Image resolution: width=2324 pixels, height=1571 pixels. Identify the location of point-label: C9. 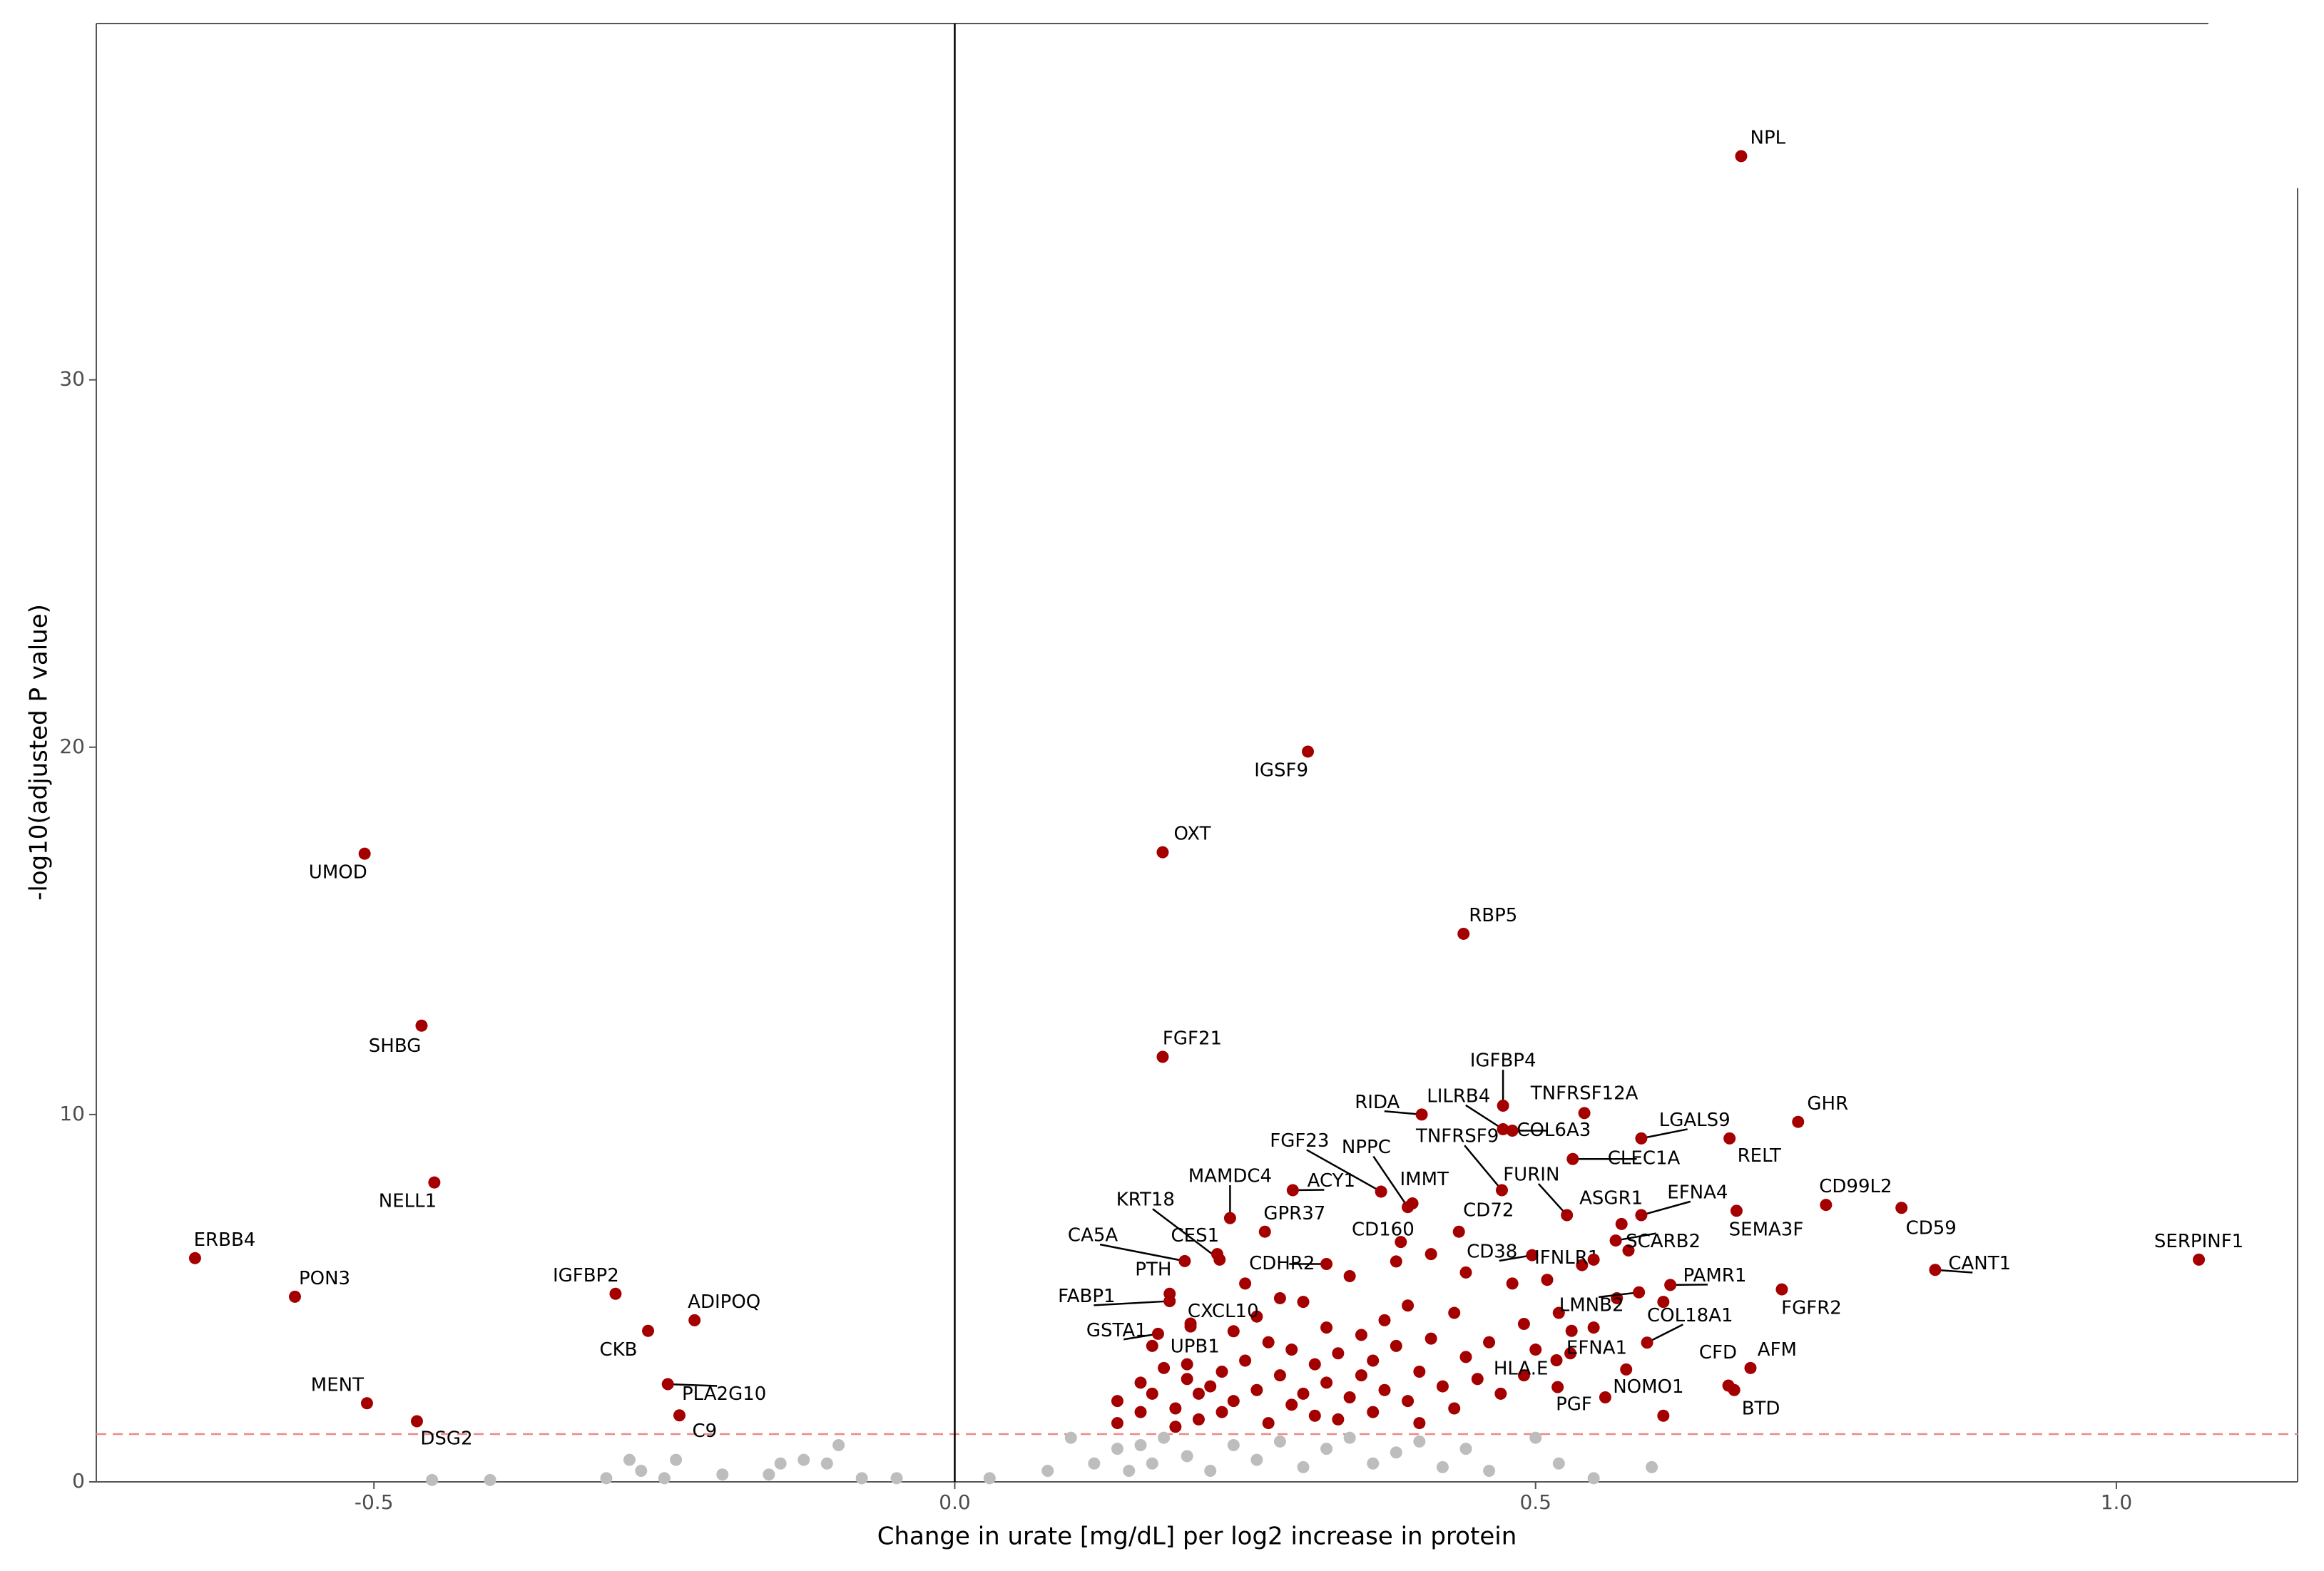
(704, 1431).